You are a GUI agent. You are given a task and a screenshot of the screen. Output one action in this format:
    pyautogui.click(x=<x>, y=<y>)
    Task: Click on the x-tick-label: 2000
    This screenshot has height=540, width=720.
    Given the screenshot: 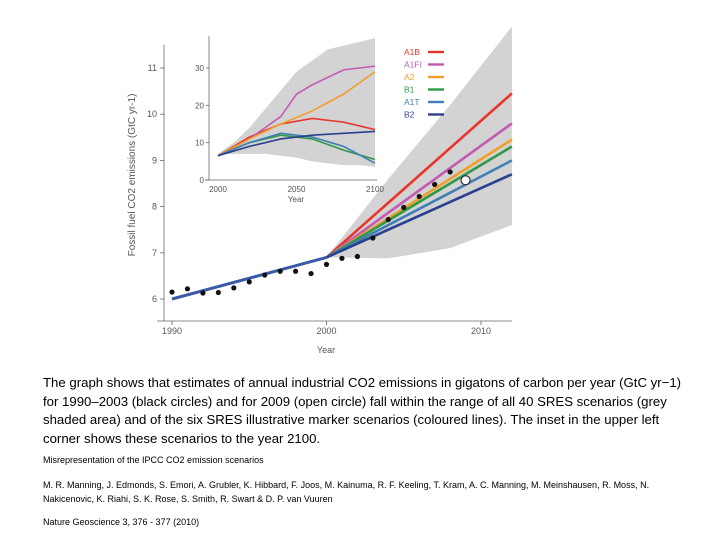 What is the action you would take?
    pyautogui.click(x=326, y=331)
    